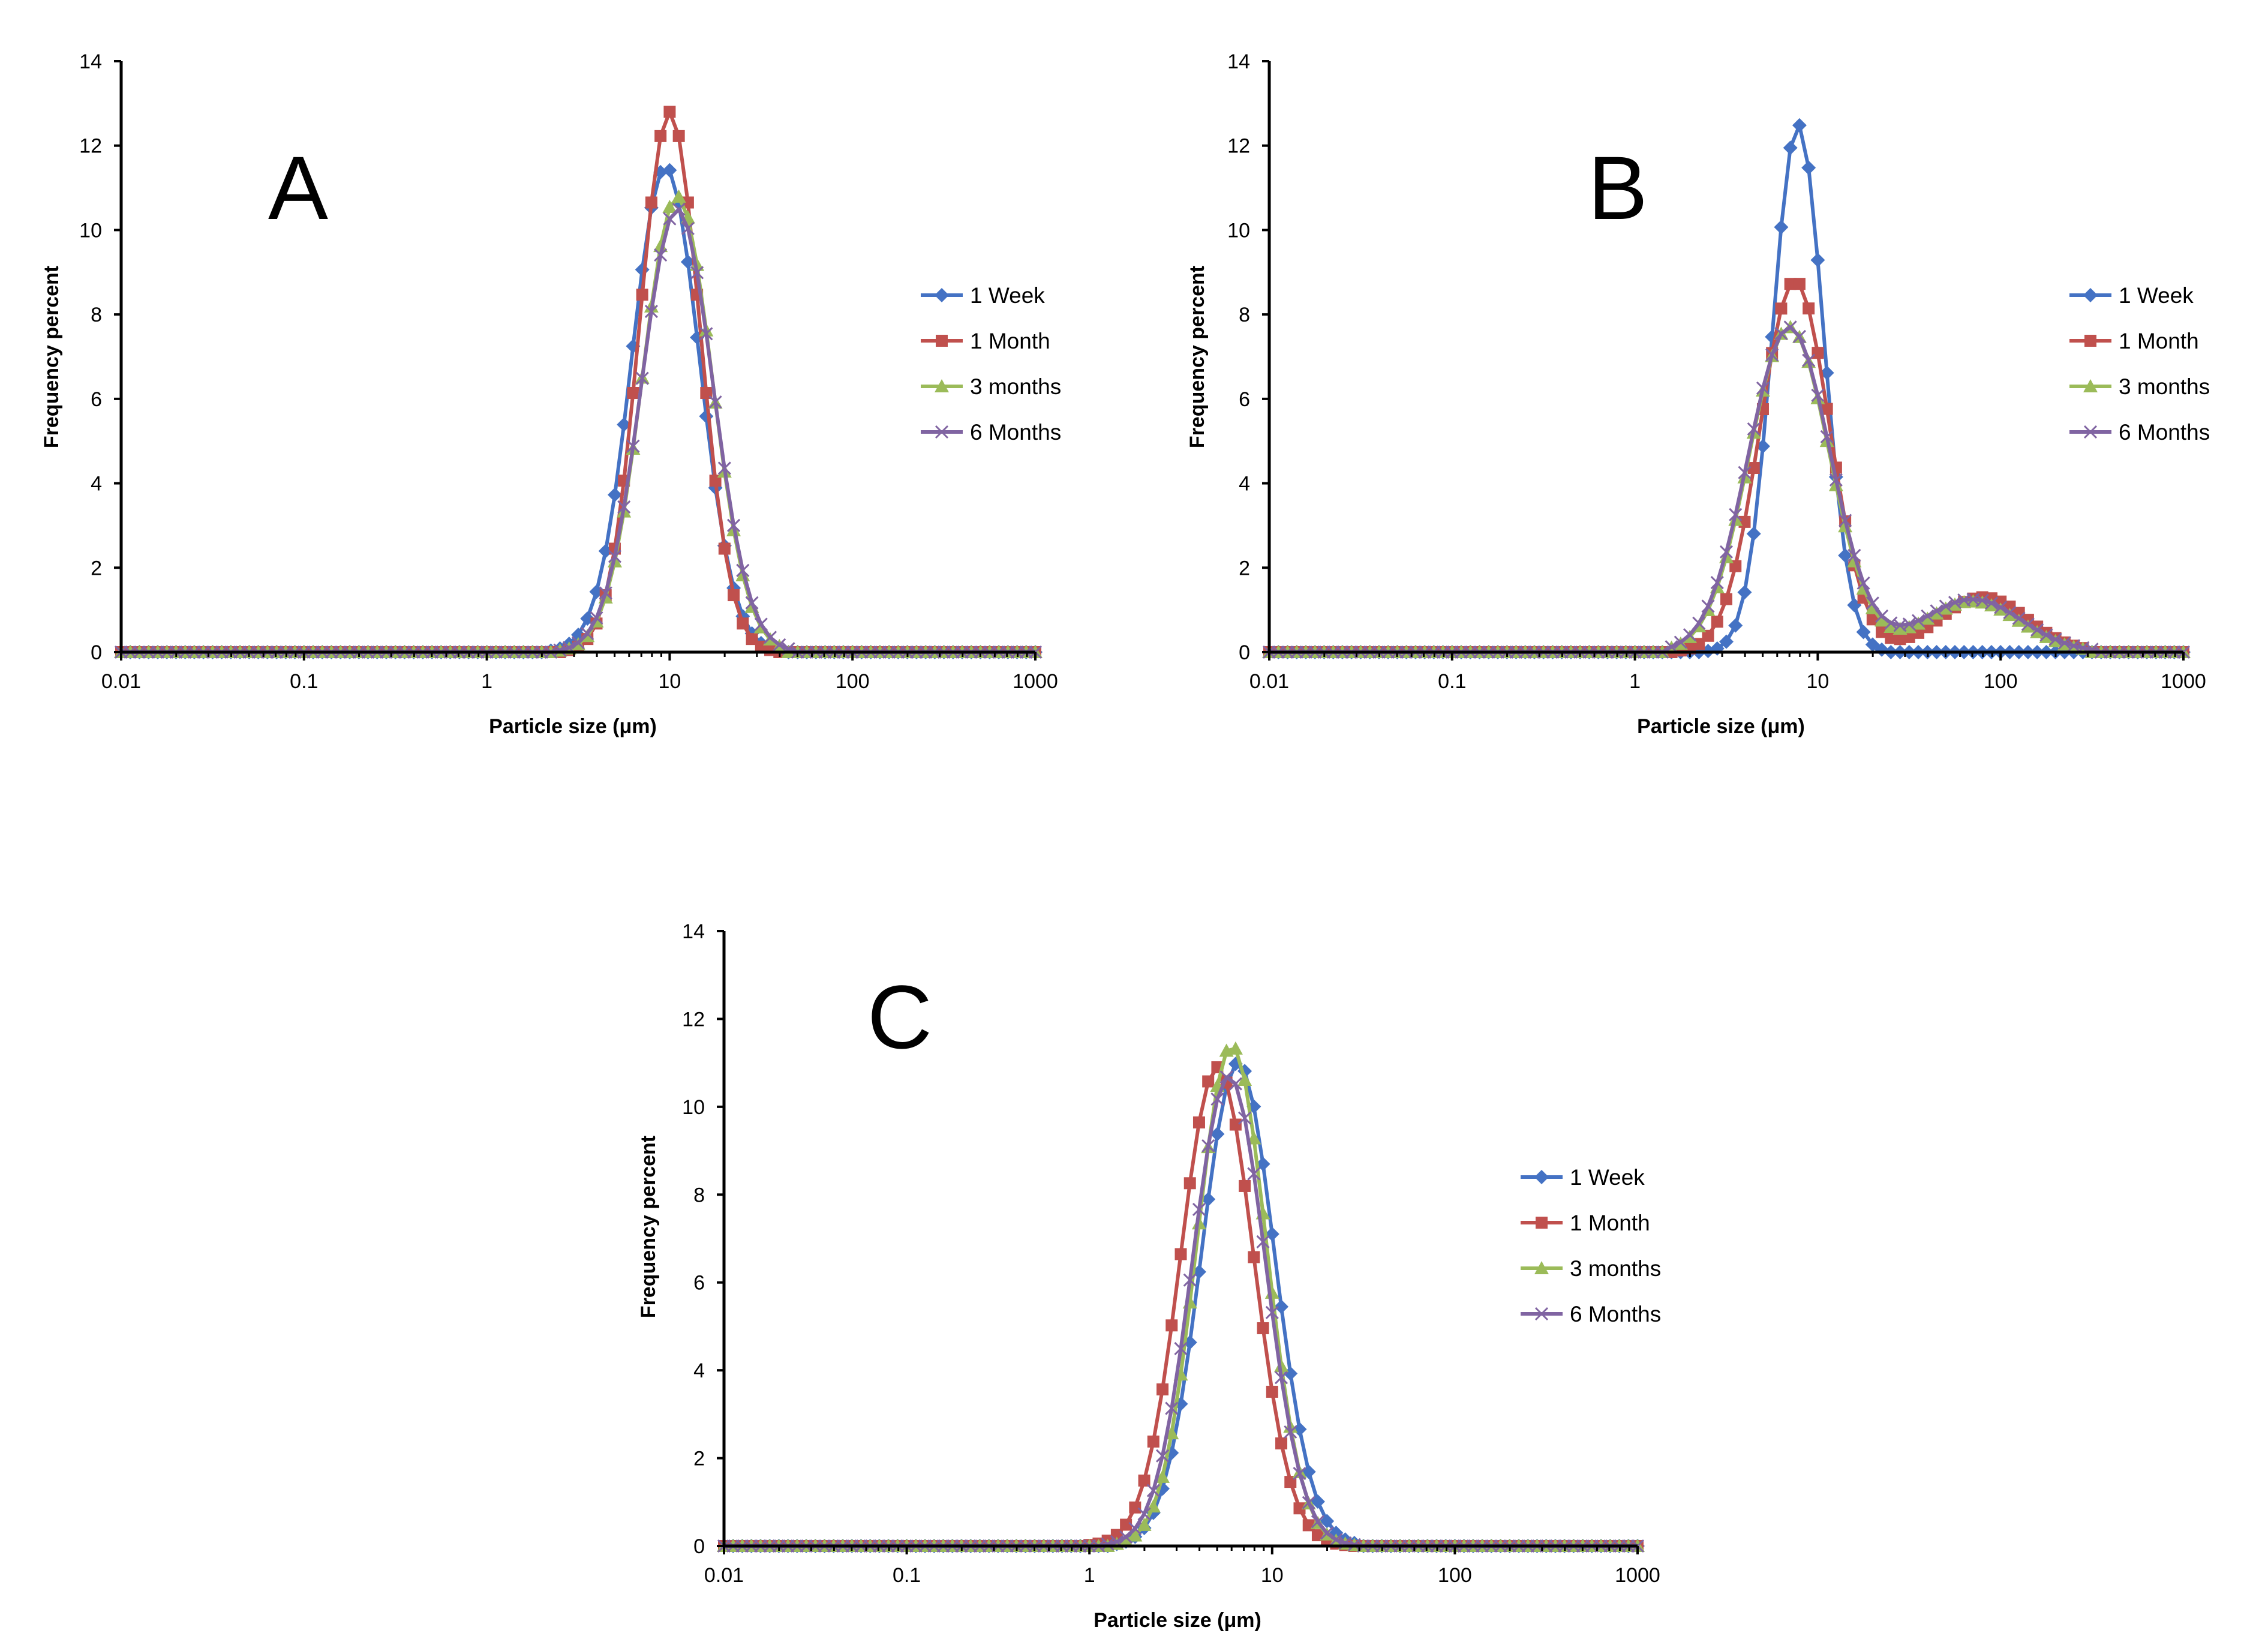 Image resolution: width=2268 pixels, height=1642 pixels. I want to click on y-tick-label: 12, so click(1238, 146).